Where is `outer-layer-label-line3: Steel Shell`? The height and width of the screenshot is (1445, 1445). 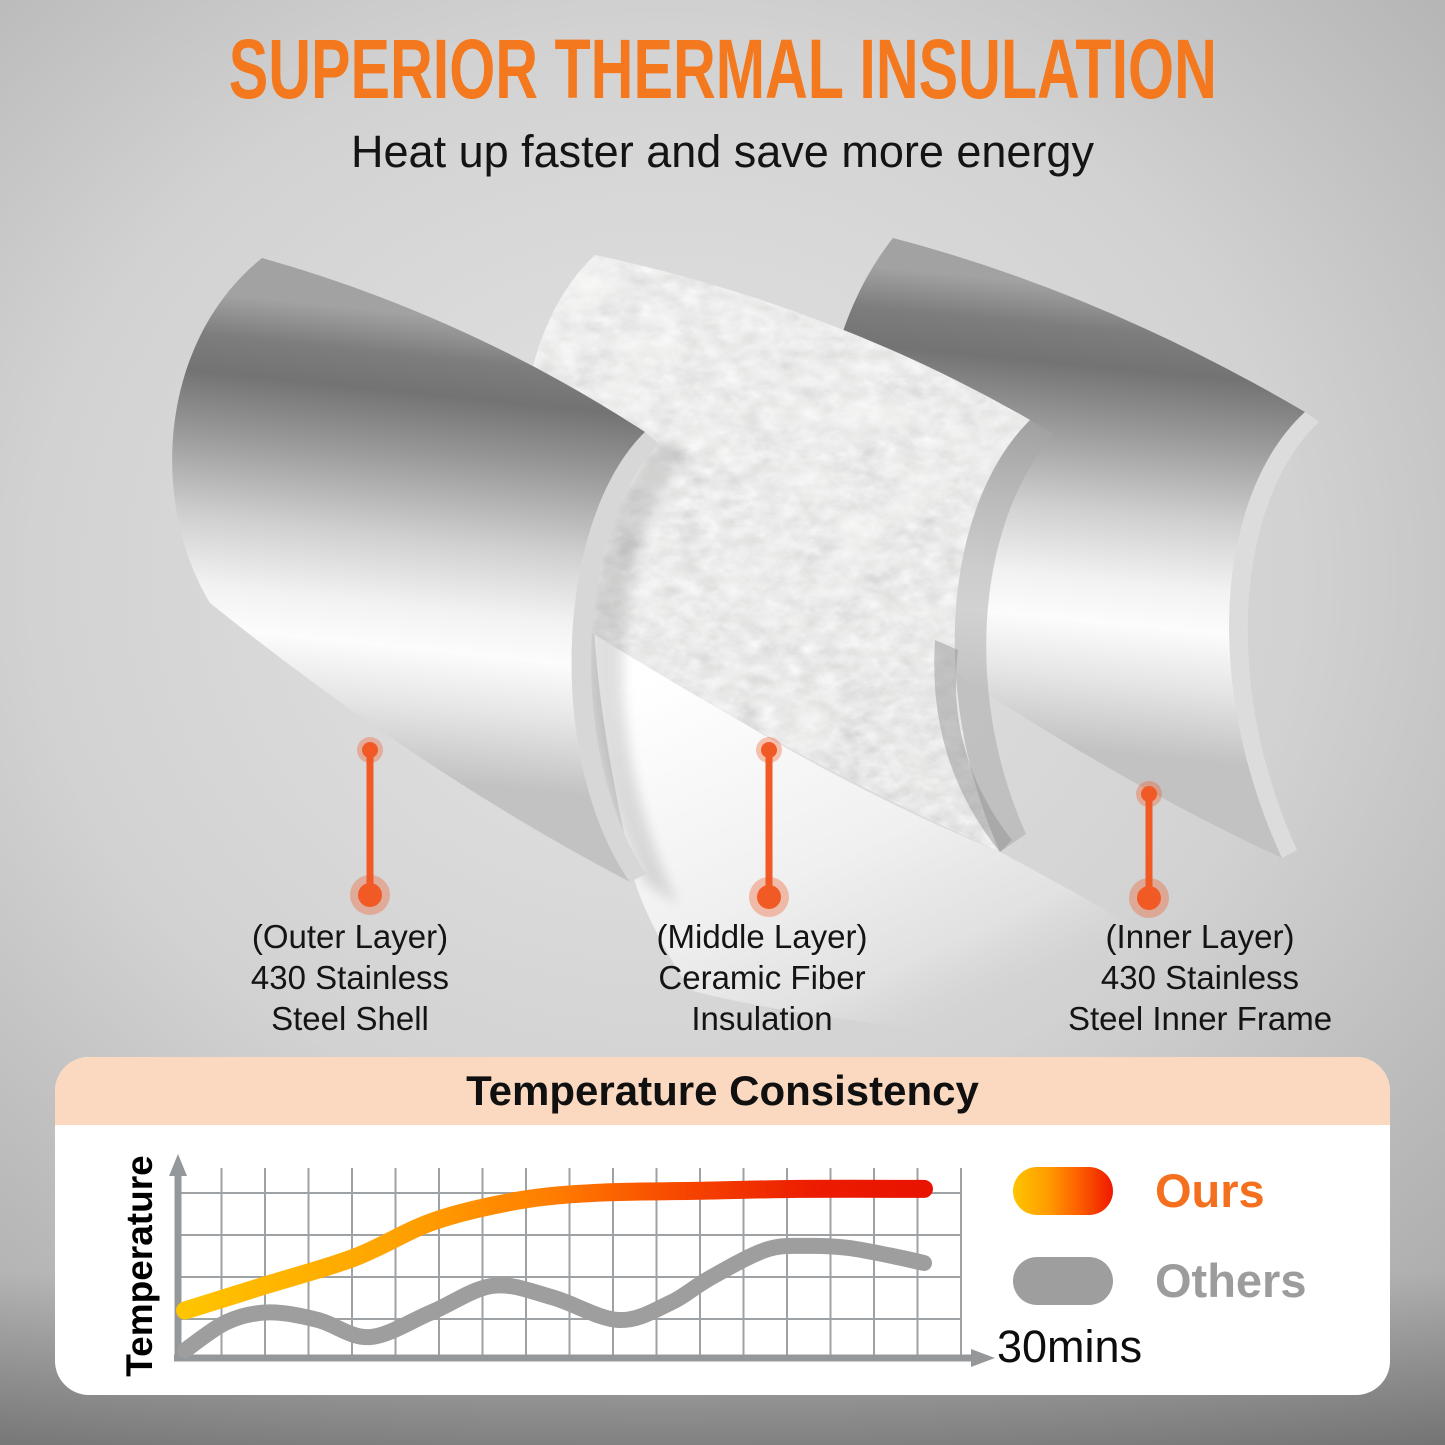 outer-layer-label-line3: Steel Shell is located at coordinates (350, 1018).